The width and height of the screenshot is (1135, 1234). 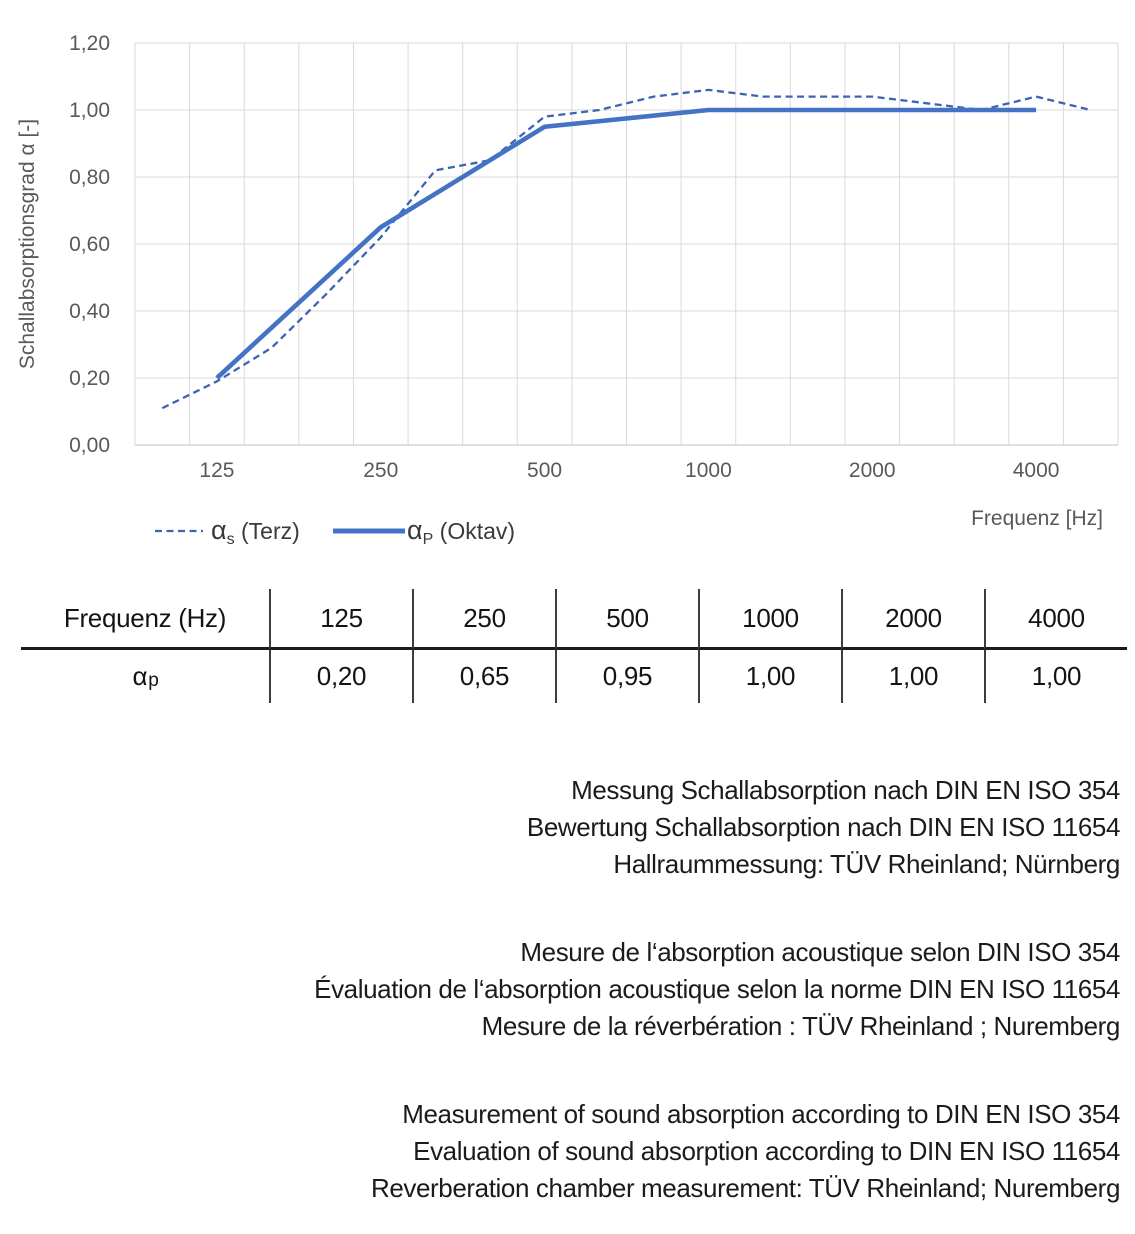 I want to click on table-header-cell: 4000, so click(x=1055, y=619).